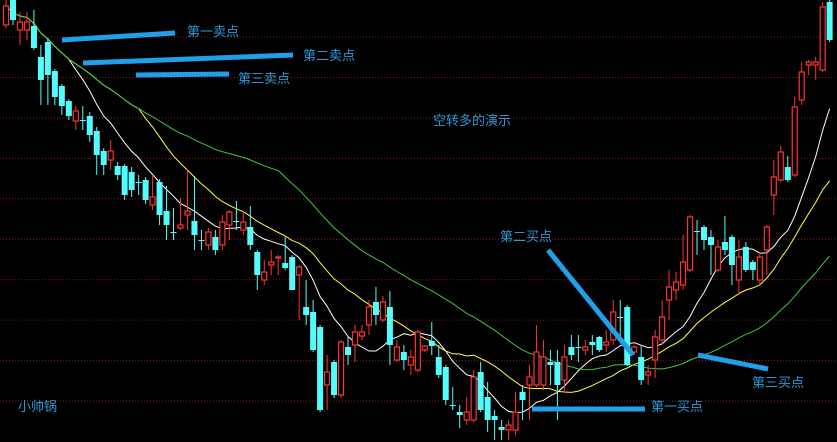 This screenshot has width=837, height=442. I want to click on buy-point-3-label: 第三买点, so click(778, 383).